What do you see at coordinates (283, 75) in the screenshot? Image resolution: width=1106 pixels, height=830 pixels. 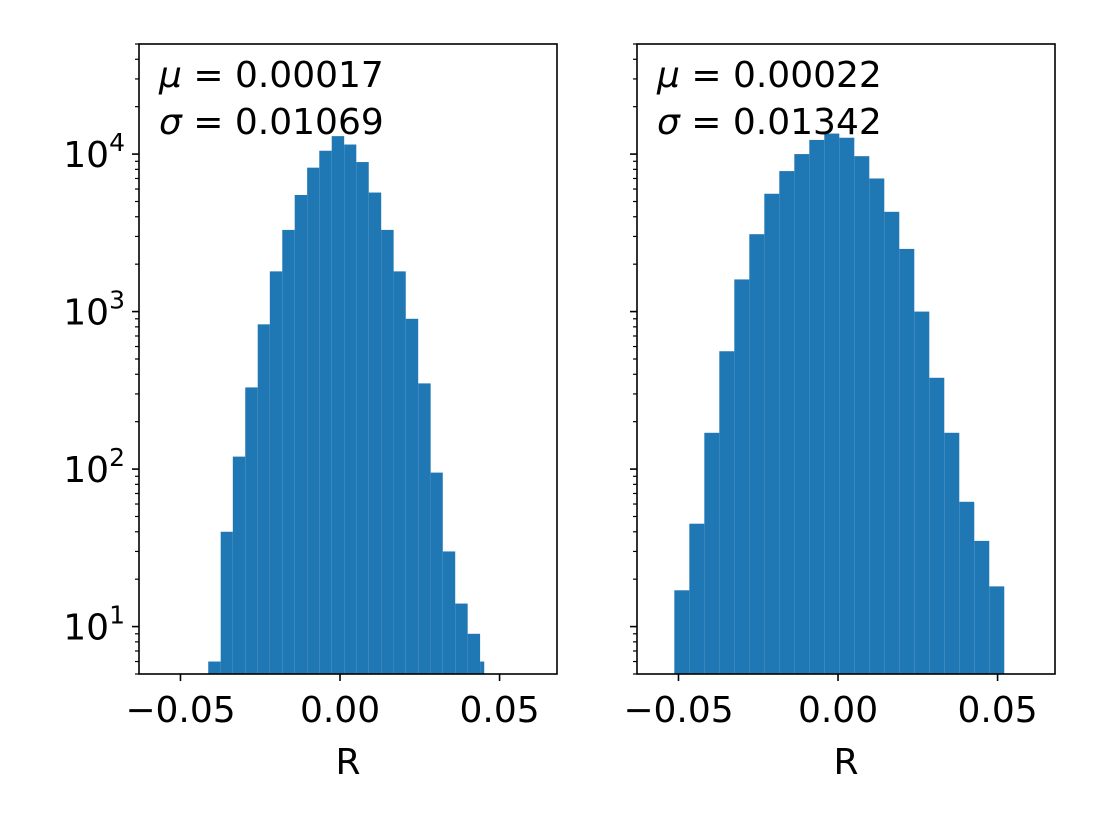 I see `mean-value: = 0.00017` at bounding box center [283, 75].